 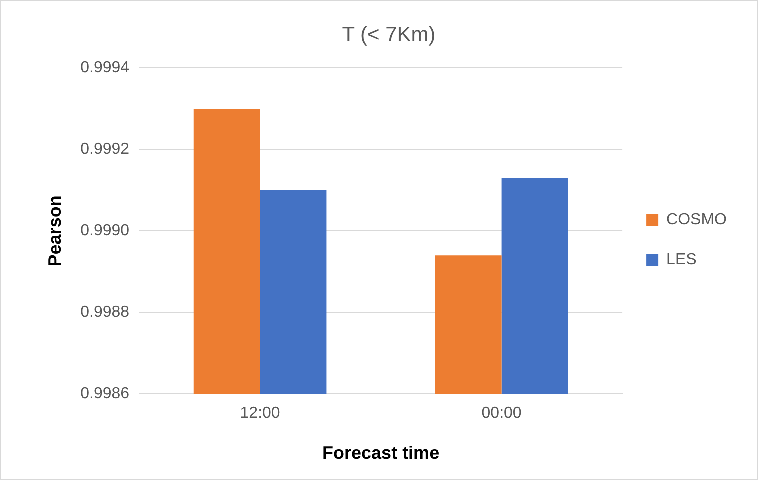 What do you see at coordinates (105, 394) in the screenshot?
I see `y-tick-label: 0.9986` at bounding box center [105, 394].